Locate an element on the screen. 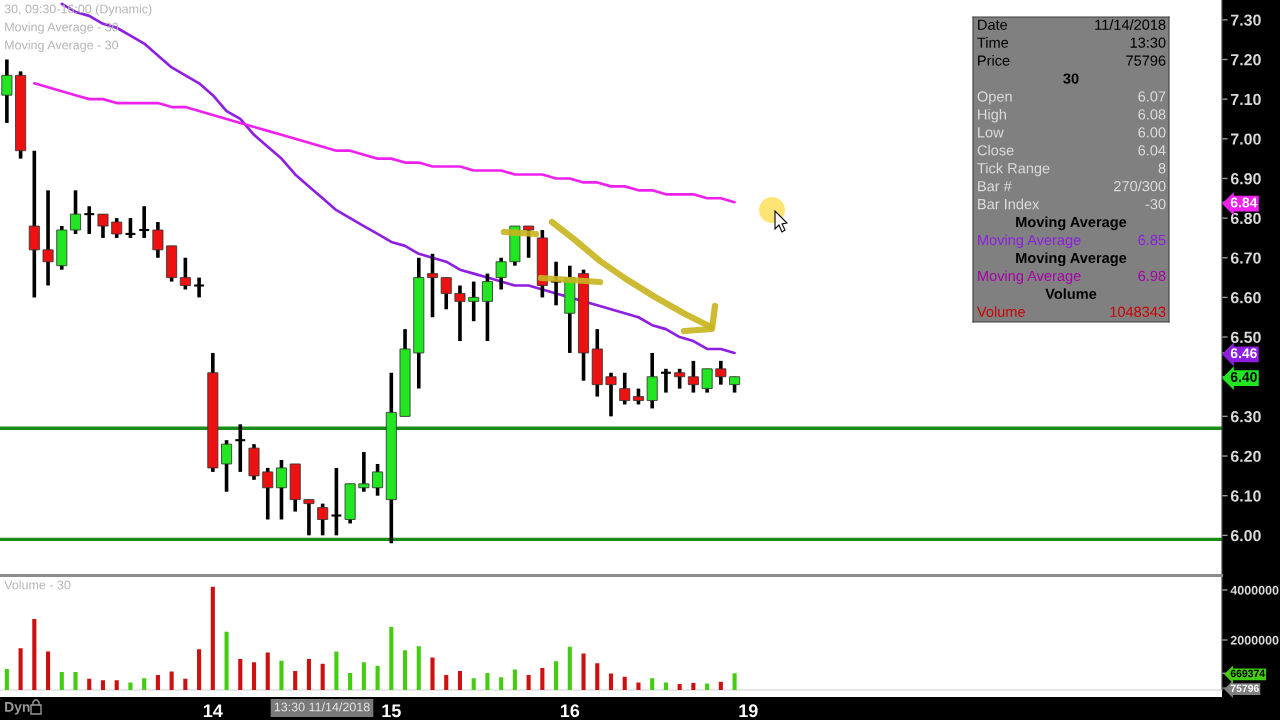 This screenshot has height=720, width=1280. y-tick-label: 6.46 is located at coordinates (1243, 353).